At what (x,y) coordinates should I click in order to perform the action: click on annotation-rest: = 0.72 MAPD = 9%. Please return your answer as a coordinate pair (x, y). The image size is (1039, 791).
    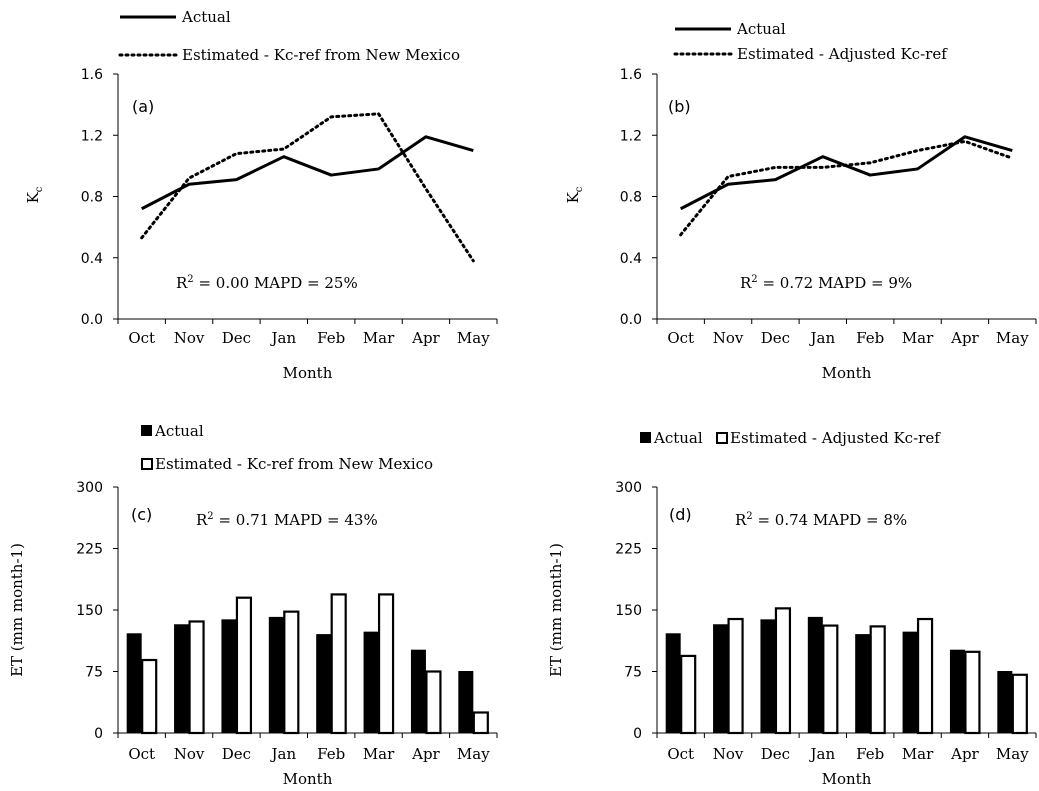
    Looking at the image, I should click on (835, 283).